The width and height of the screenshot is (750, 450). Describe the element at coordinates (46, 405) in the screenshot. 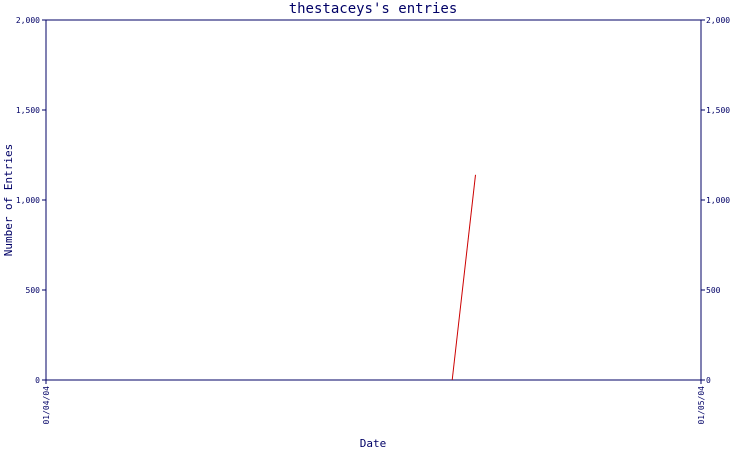

I see `x-tick-label: 01/04/04` at that location.